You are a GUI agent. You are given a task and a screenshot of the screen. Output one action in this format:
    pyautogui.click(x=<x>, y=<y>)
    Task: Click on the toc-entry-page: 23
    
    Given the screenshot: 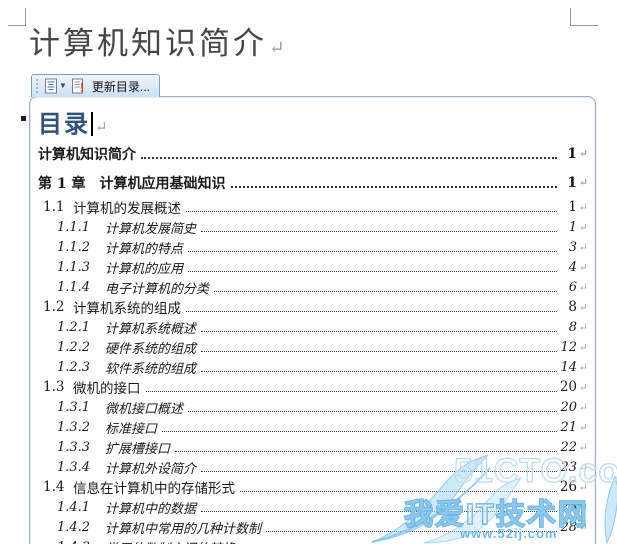 What is the action you would take?
    pyautogui.click(x=568, y=467)
    